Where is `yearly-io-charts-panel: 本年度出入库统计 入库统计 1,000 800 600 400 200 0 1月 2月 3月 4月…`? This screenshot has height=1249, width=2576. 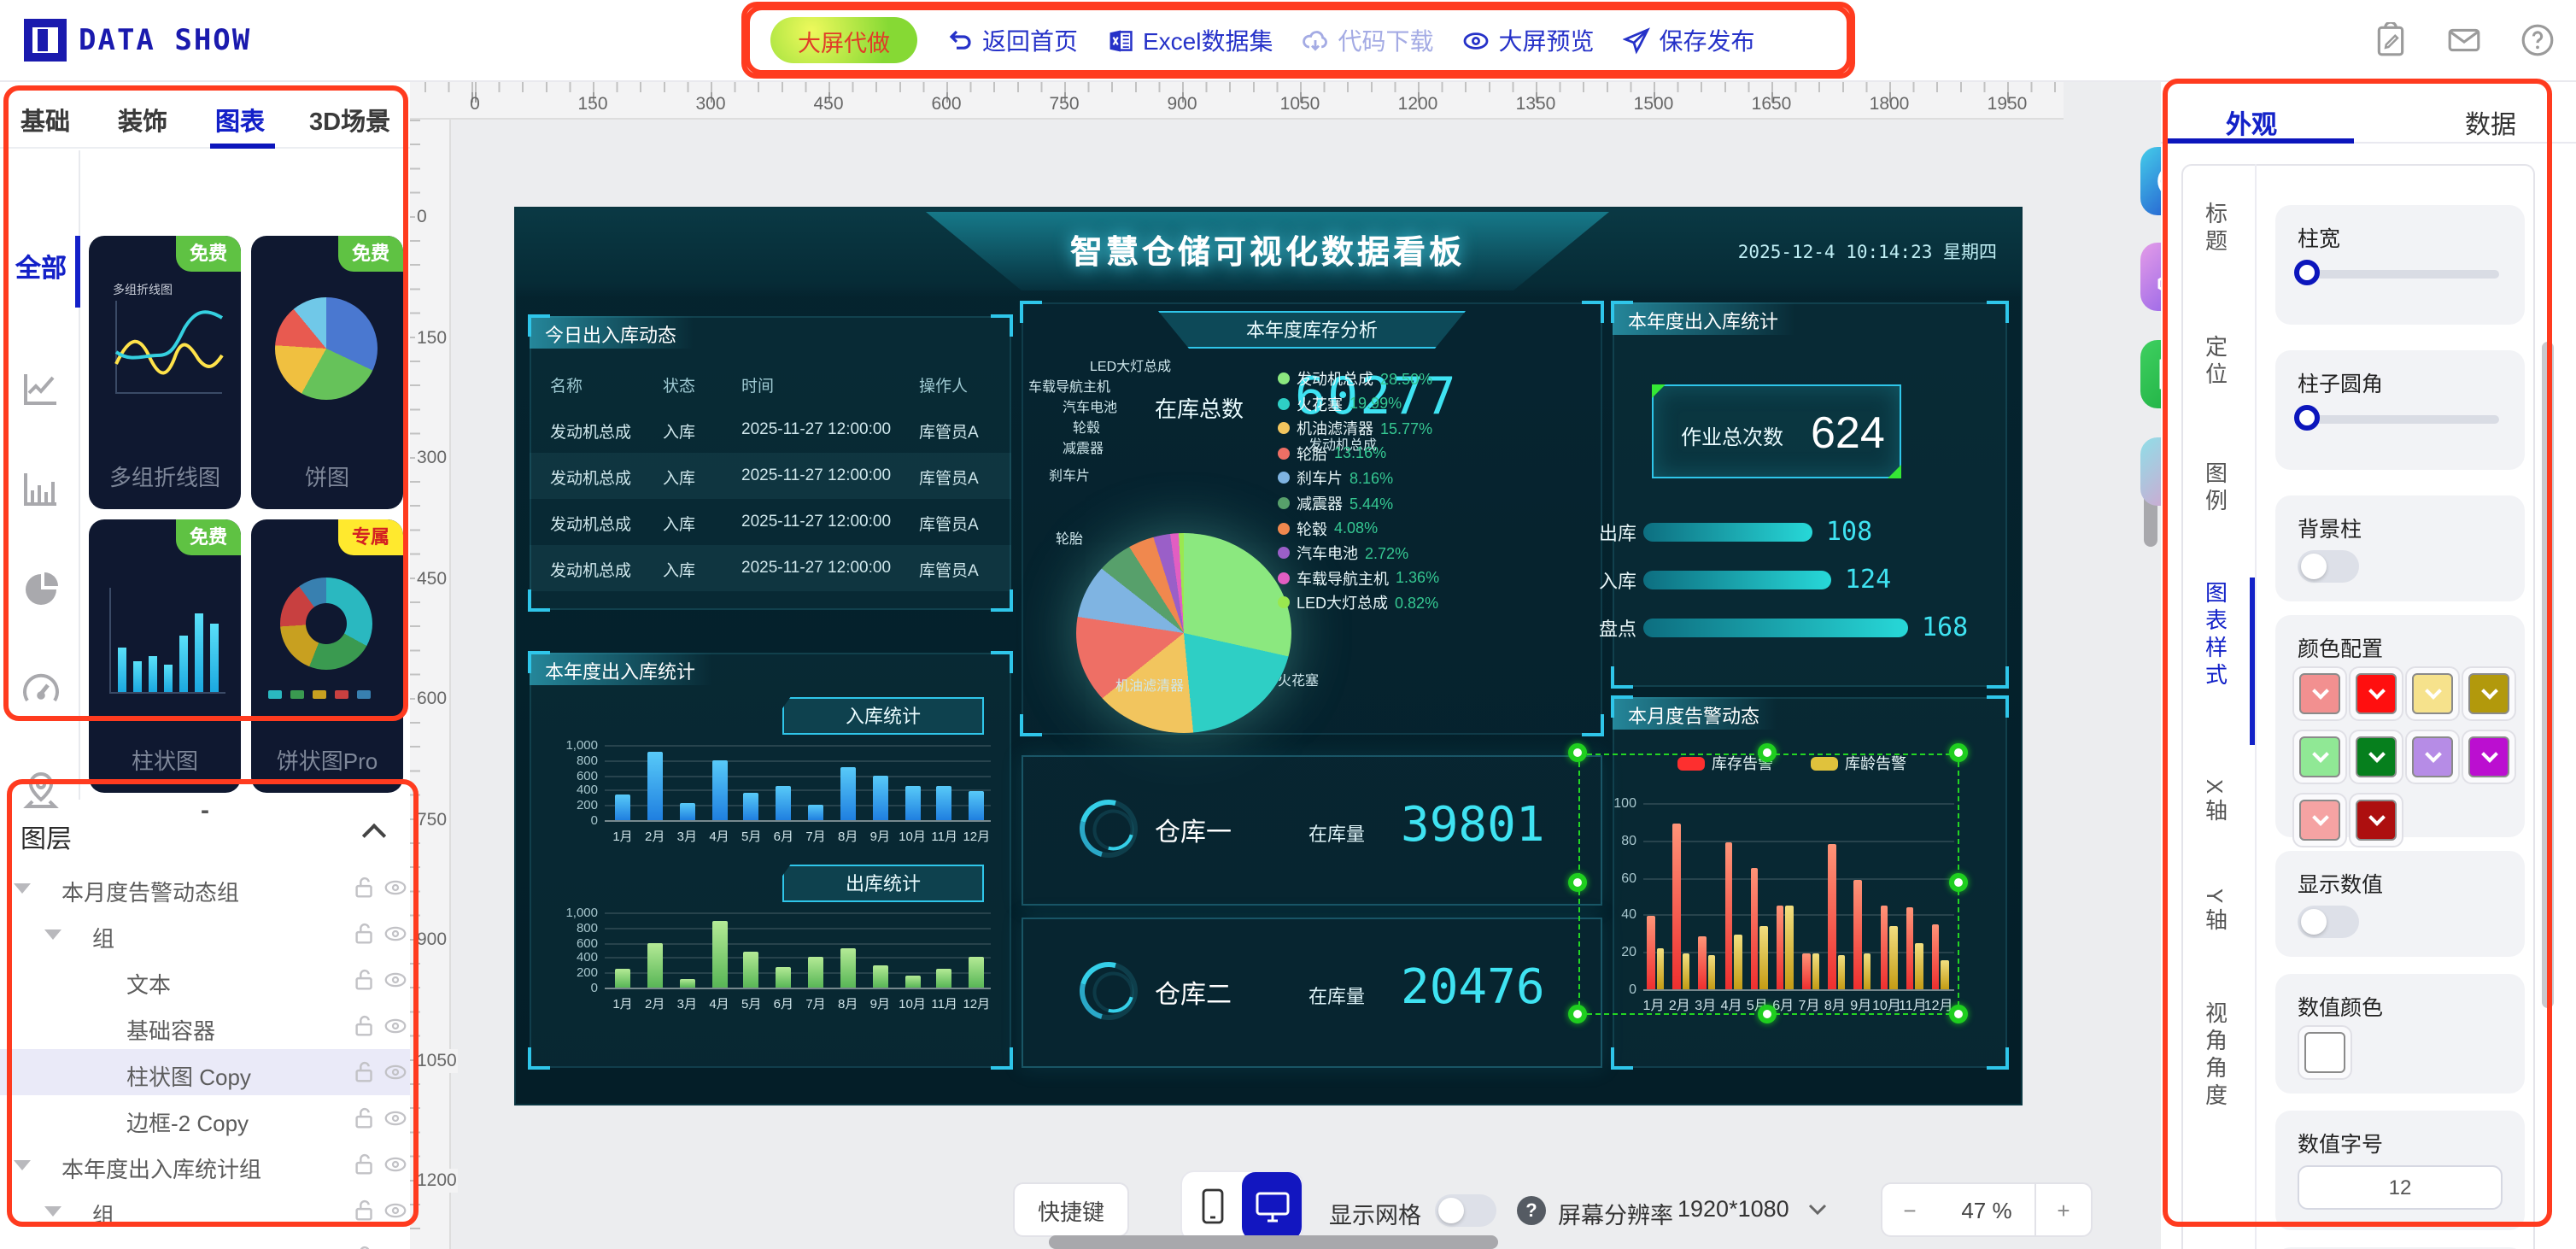 yearly-io-charts-panel: 本年度出入库统计 入库统计 1,000 800 600 400 200 0 1月 2月 3月 4月… is located at coordinates (770, 860).